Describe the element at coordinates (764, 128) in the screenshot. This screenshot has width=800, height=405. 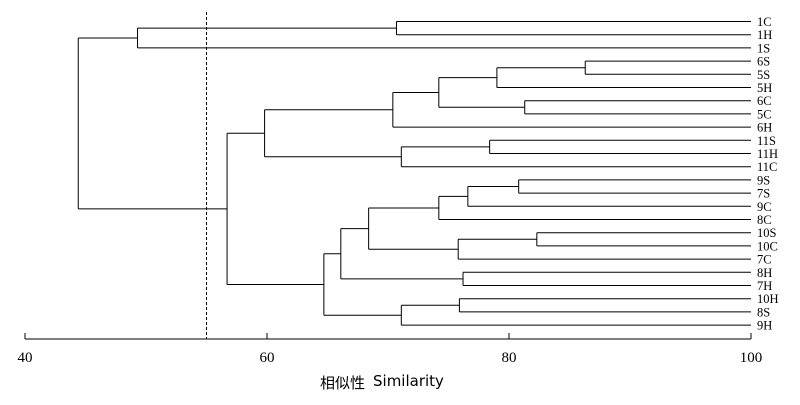
I see `leaf-label: 6H` at that location.